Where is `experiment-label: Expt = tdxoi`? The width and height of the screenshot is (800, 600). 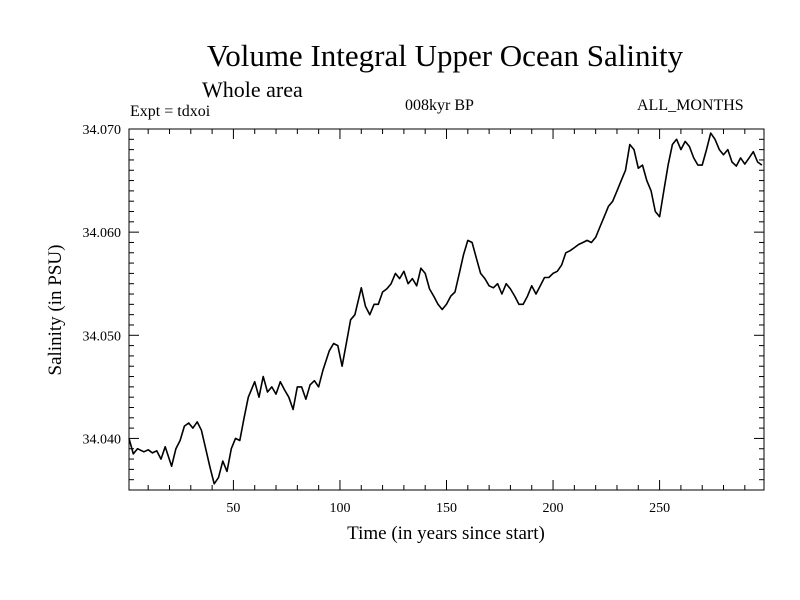
experiment-label: Expt = tdxoi is located at coordinates (170, 111).